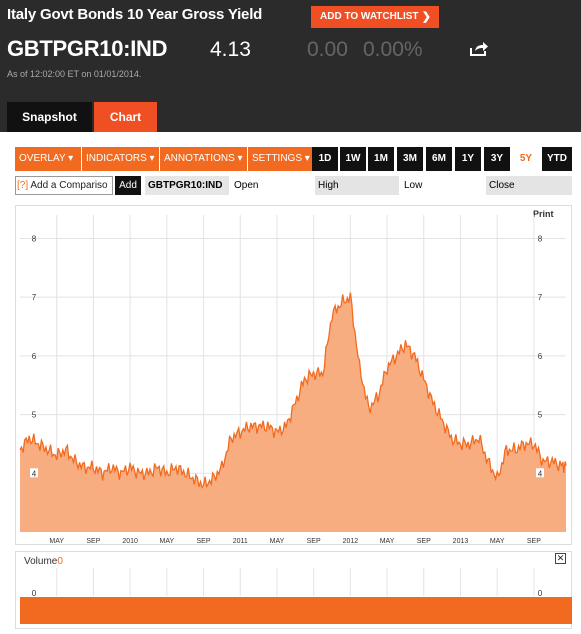 This screenshot has width=581, height=634. What do you see at coordinates (130, 541) in the screenshot?
I see `x-tick-label: 2010` at bounding box center [130, 541].